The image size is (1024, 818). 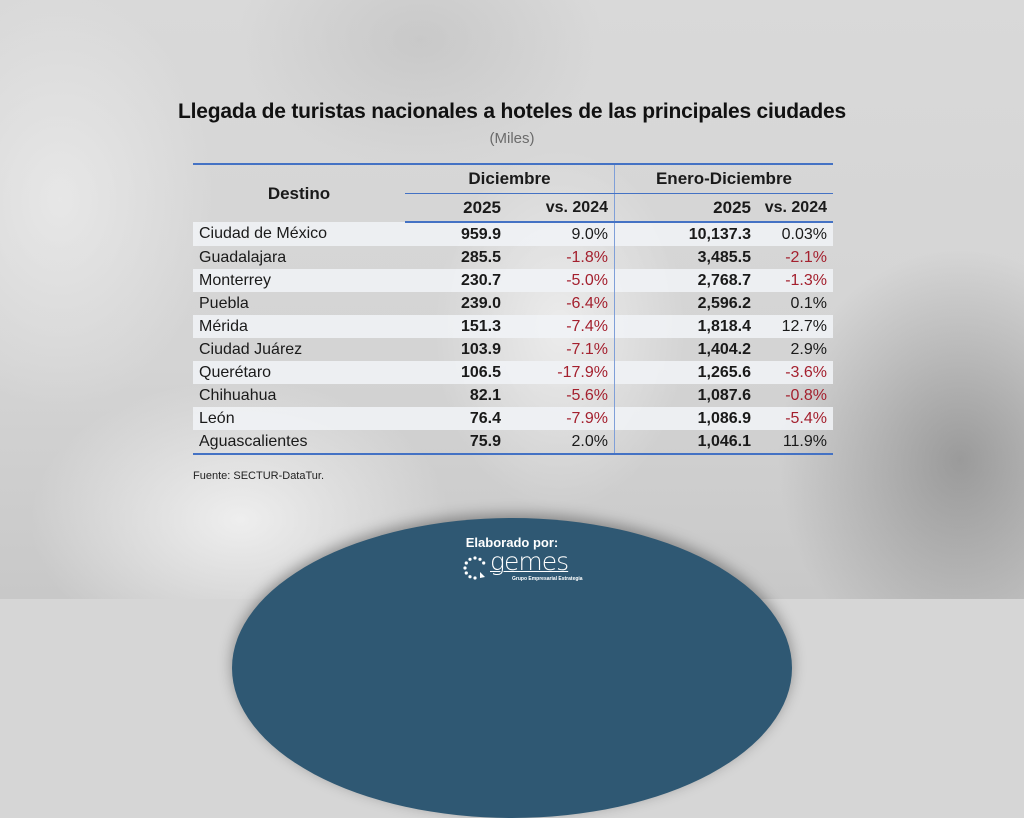 I want to click on table-row: Ciudad Juárez 103.9 -7.1% 1,404.2 2.9%, so click(x=513, y=349).